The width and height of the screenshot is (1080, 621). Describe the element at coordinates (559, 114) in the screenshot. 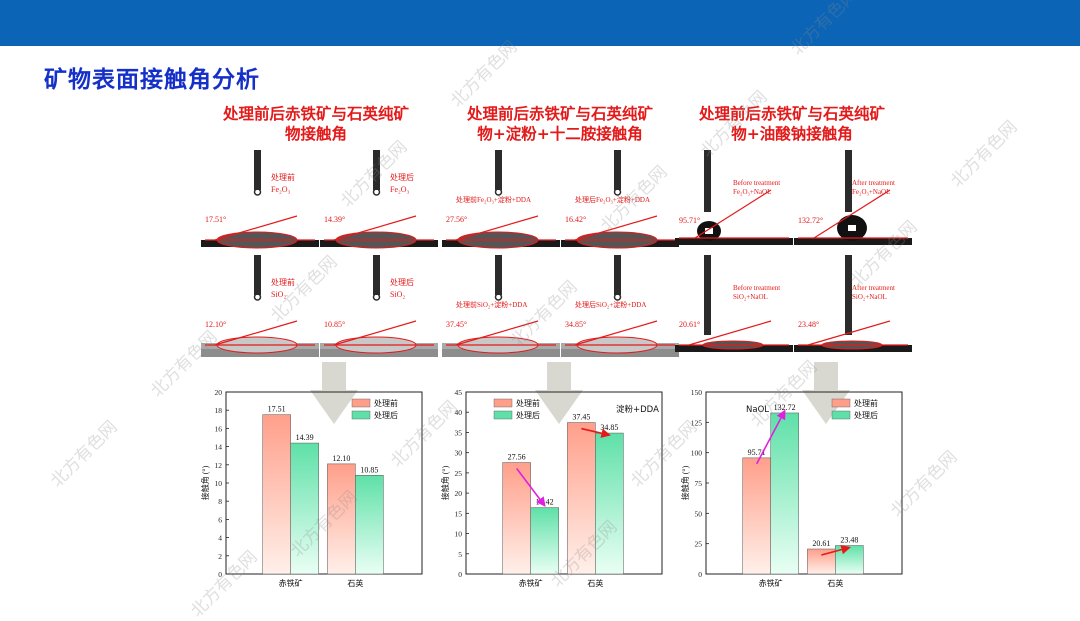

I see `column-title-2-line1: 处理前后赤铁矿与石英纯矿` at that location.